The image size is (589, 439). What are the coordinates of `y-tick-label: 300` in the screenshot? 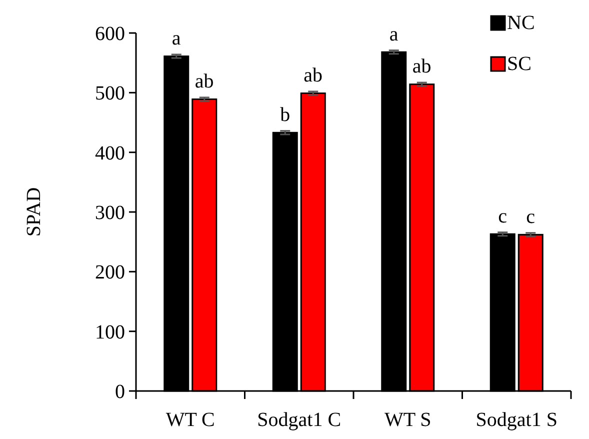 It's located at (110, 213).